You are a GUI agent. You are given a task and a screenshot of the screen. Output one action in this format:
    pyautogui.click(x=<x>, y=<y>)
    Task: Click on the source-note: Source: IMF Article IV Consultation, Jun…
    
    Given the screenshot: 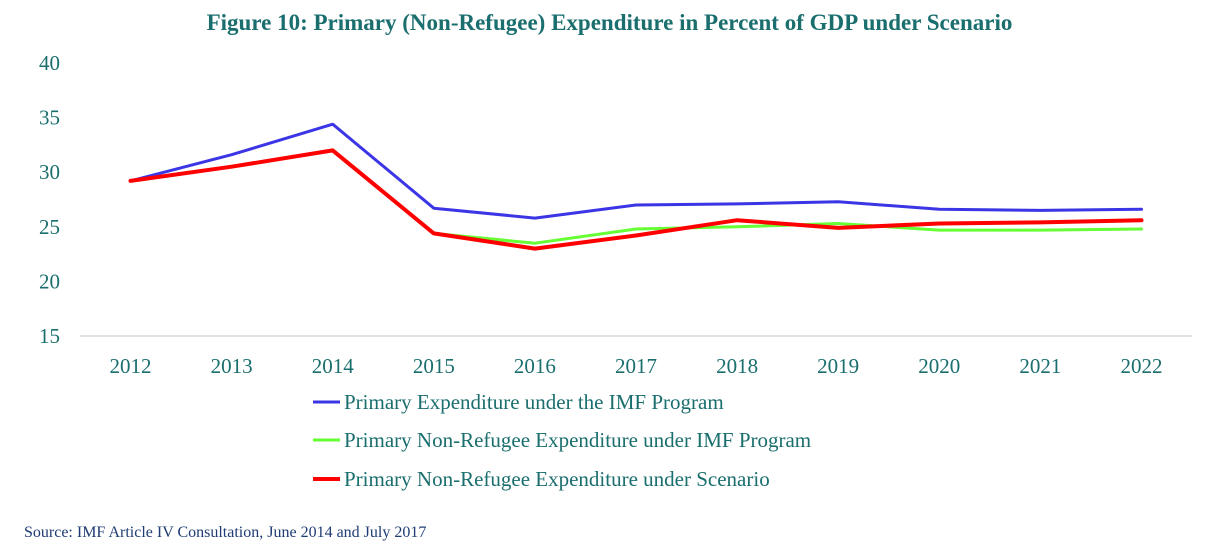 What is the action you would take?
    pyautogui.click(x=225, y=532)
    